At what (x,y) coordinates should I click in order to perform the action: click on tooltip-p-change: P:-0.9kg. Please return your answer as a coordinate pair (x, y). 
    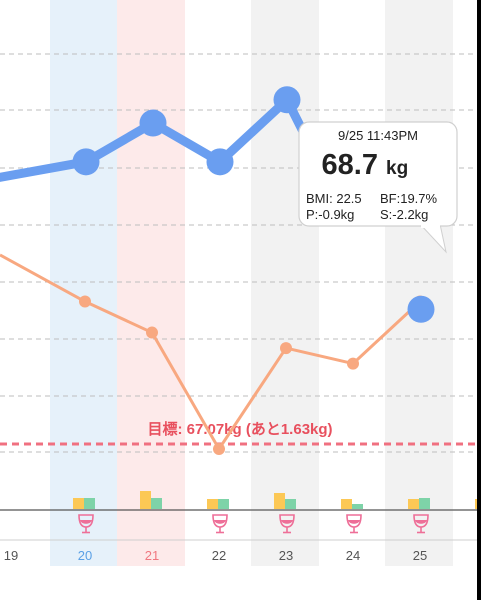
    Looking at the image, I should click on (330, 214).